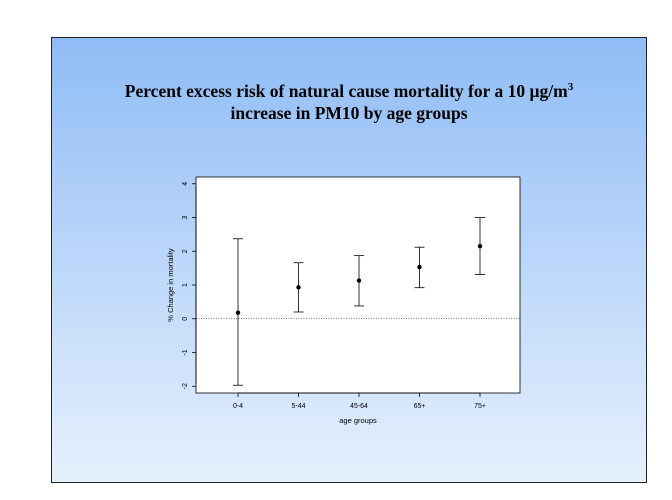  I want to click on x-tick-label: 45-64, so click(359, 406).